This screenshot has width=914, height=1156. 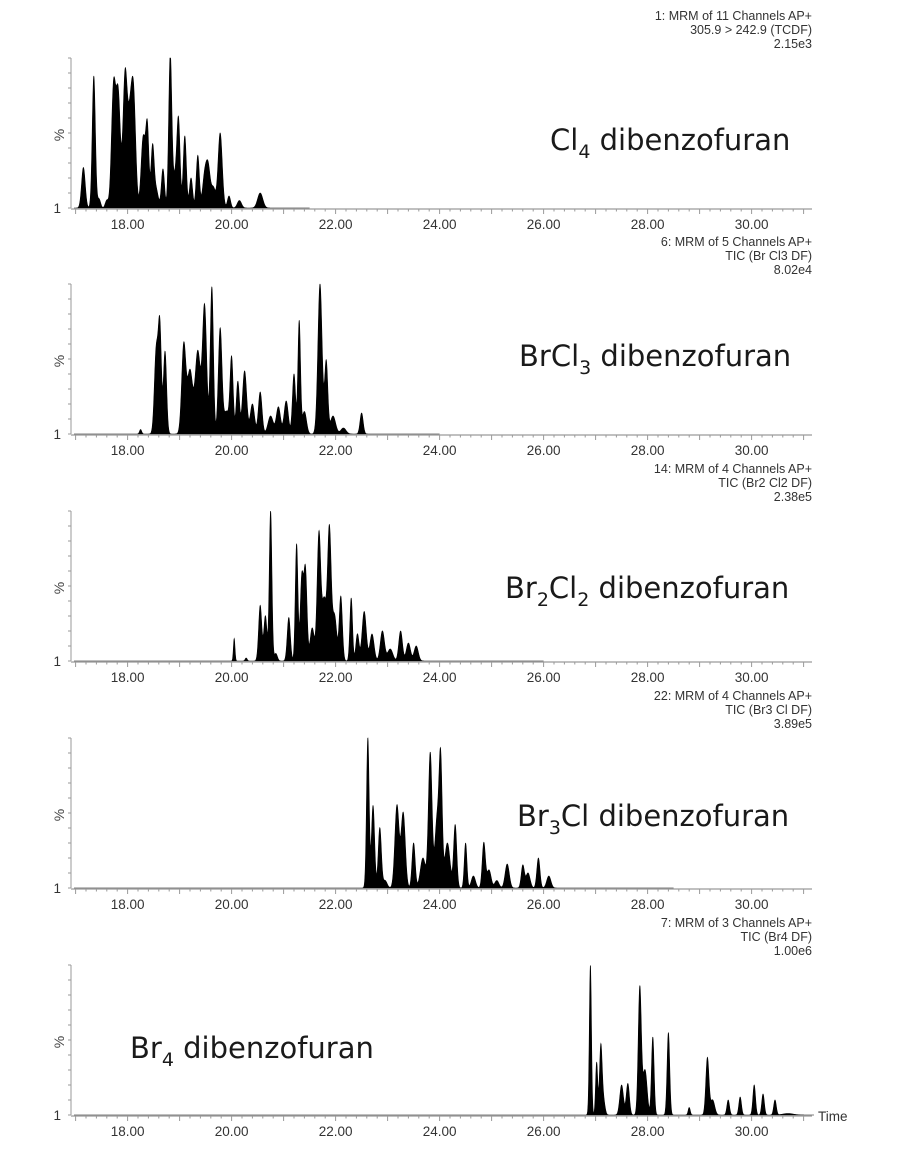 What do you see at coordinates (793, 44) in the screenshot?
I see `max-intensity: 2.15e3` at bounding box center [793, 44].